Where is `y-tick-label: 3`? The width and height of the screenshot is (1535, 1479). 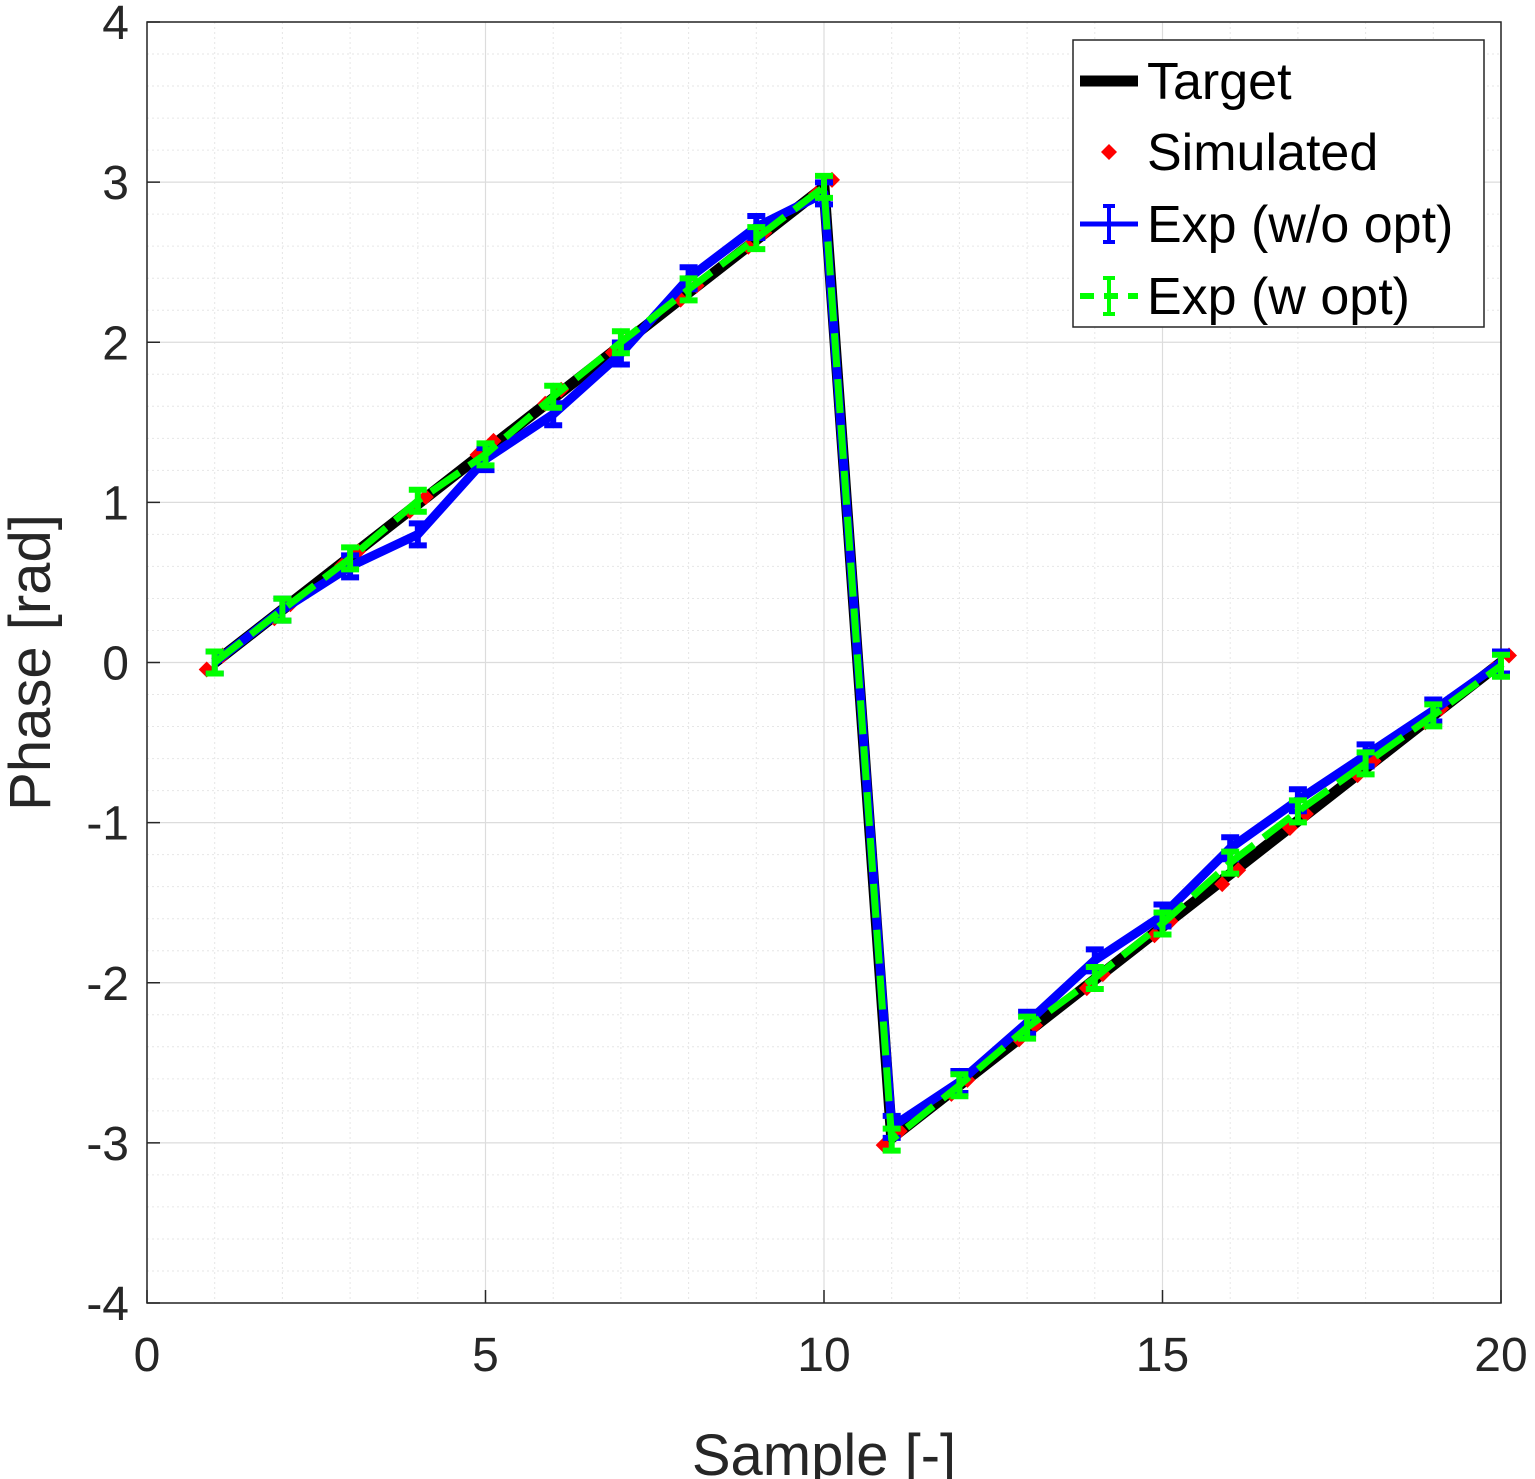 y-tick-label: 3 is located at coordinates (115, 183).